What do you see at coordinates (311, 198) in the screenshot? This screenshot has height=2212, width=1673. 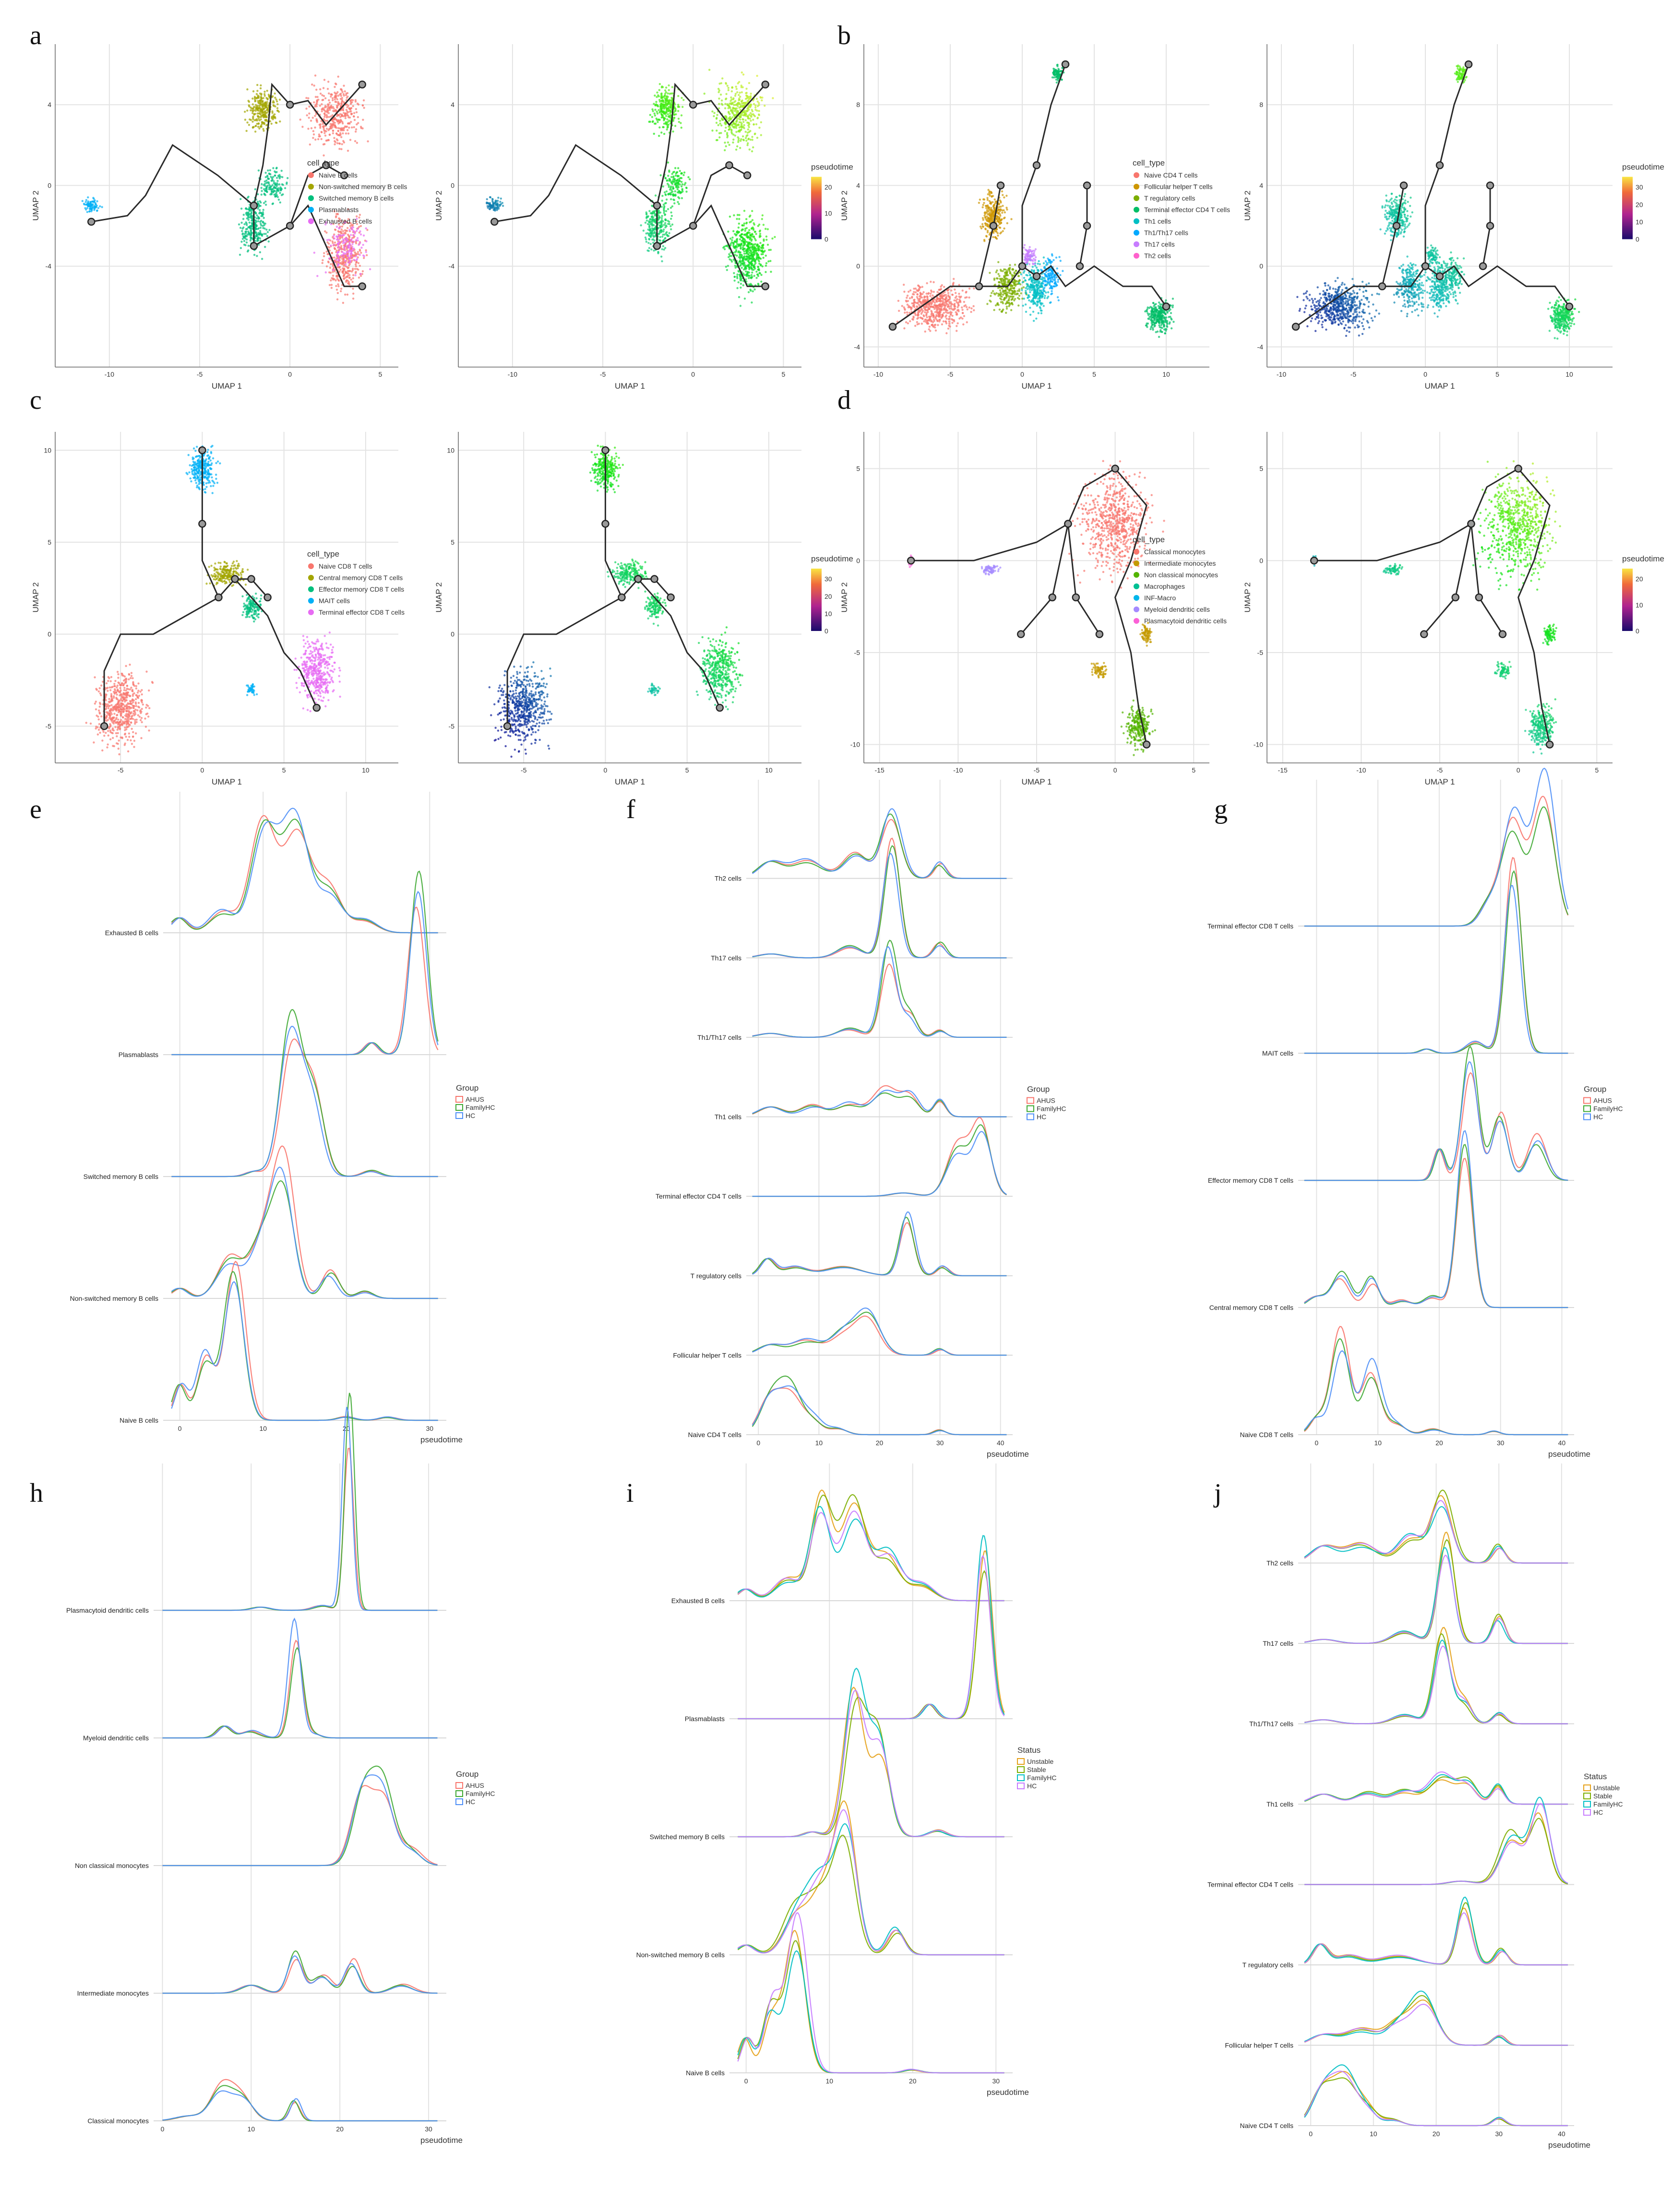 I see `legend-key` at bounding box center [311, 198].